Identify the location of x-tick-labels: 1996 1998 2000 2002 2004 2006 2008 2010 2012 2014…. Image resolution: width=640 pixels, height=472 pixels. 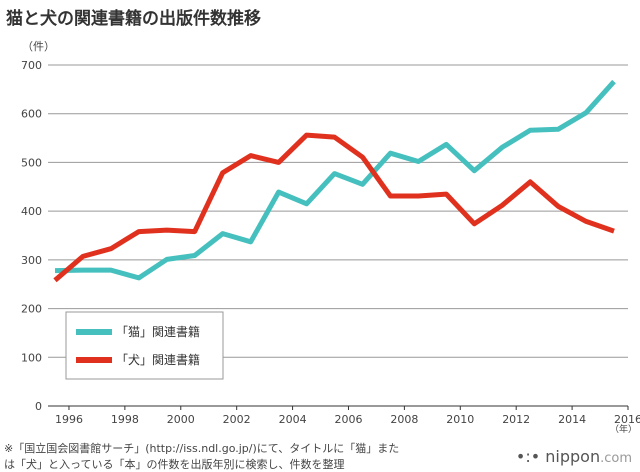
(347, 419).